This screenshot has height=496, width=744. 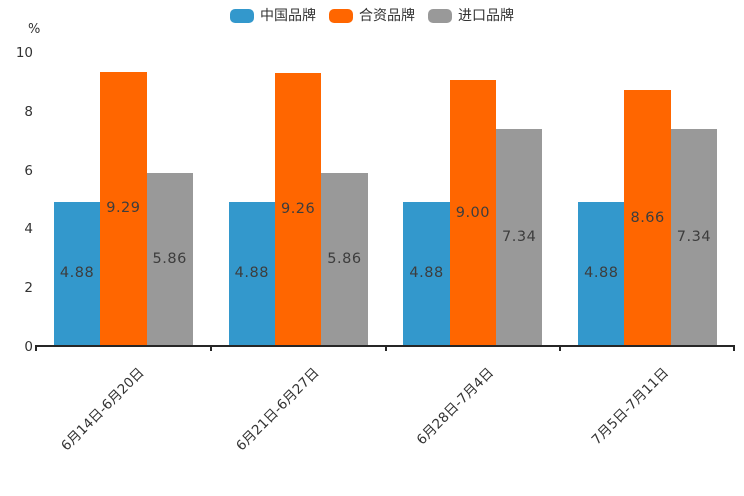 What do you see at coordinates (486, 16) in the screenshot?
I see `legend-label: 进口品牌` at bounding box center [486, 16].